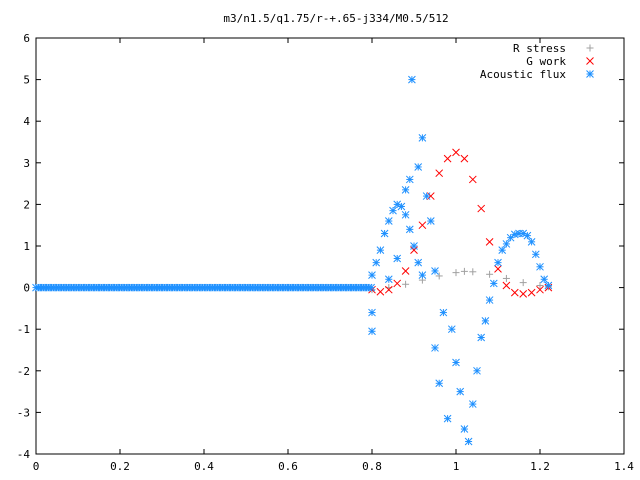 The width and height of the screenshot is (640, 480). I want to click on y-tick-label: 6, so click(26, 38).